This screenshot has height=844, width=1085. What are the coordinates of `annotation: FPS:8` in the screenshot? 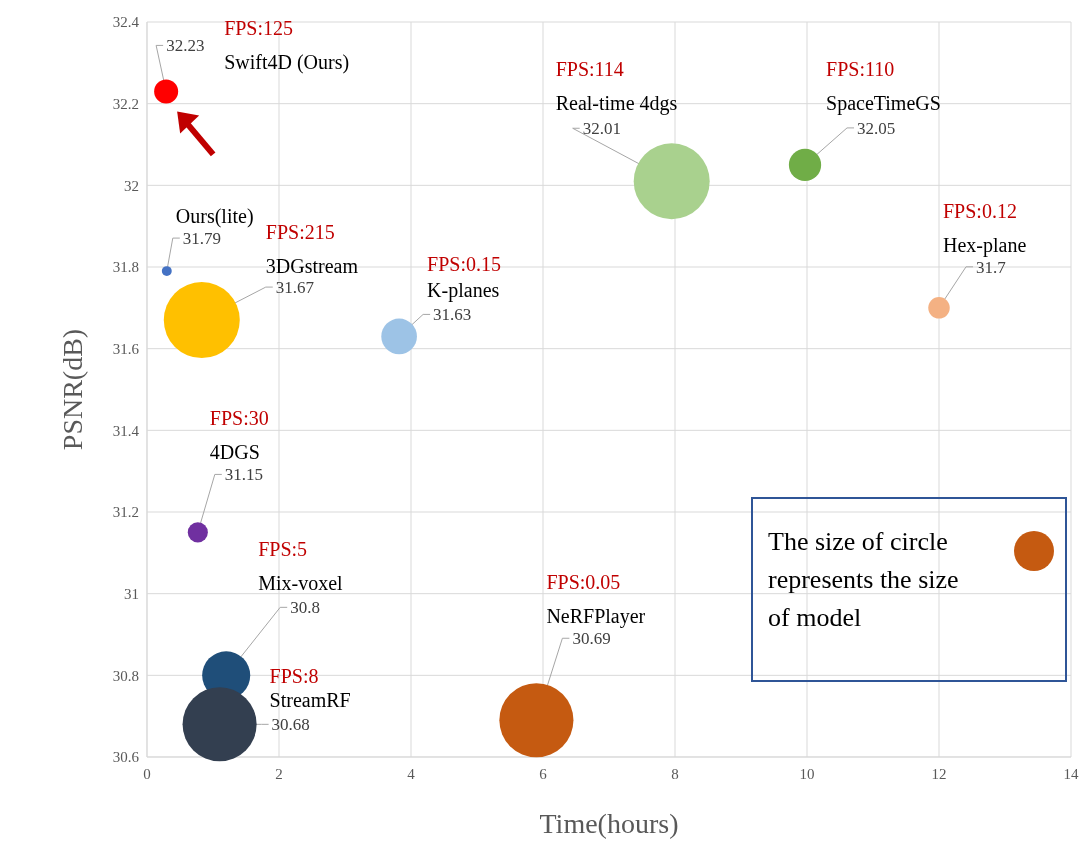 It's located at (294, 676).